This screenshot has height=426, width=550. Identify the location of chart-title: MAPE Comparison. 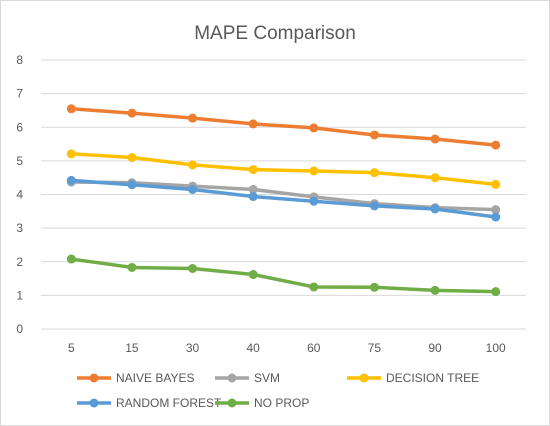
(275, 33).